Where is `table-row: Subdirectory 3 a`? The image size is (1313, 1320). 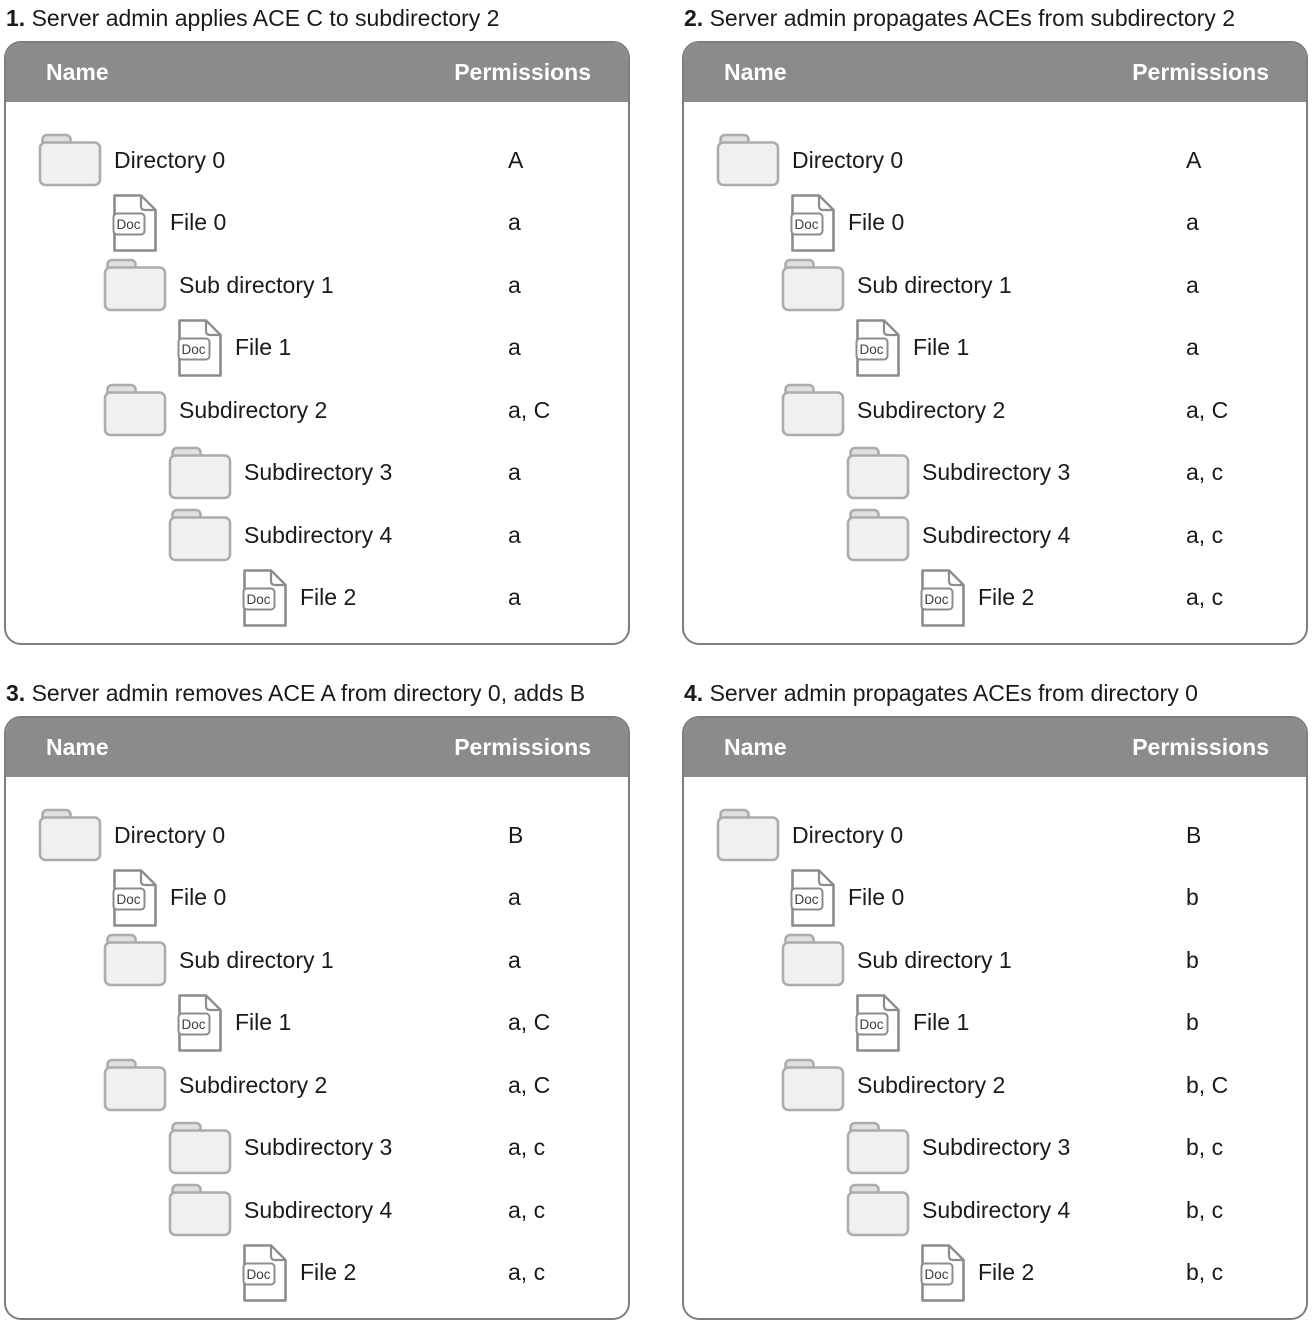 table-row: Subdirectory 3 a is located at coordinates (317, 473).